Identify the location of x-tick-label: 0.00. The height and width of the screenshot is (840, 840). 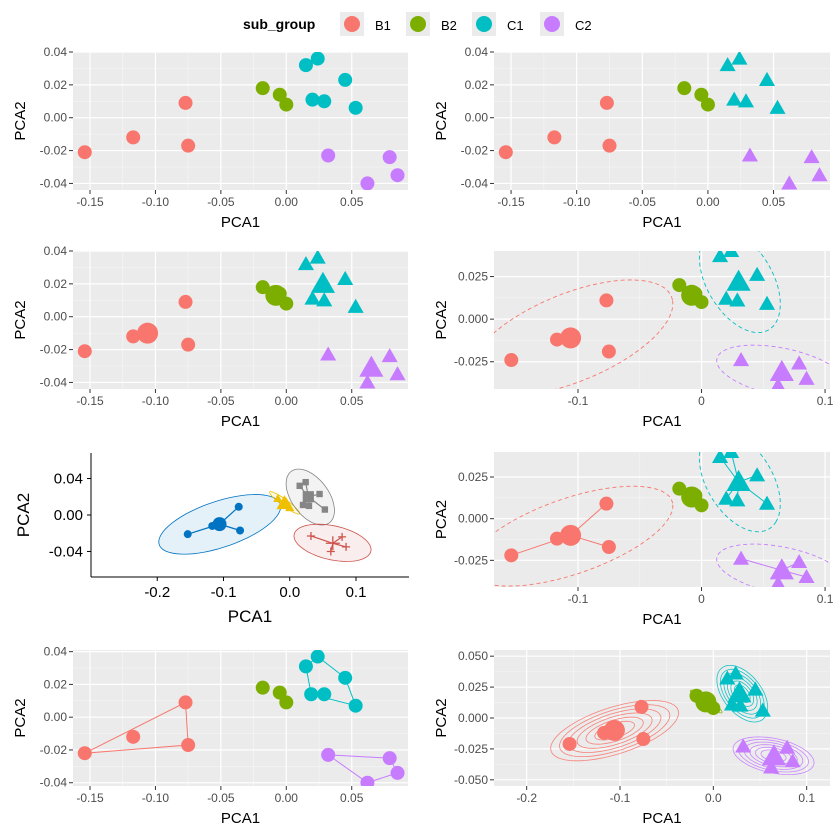
(708, 202).